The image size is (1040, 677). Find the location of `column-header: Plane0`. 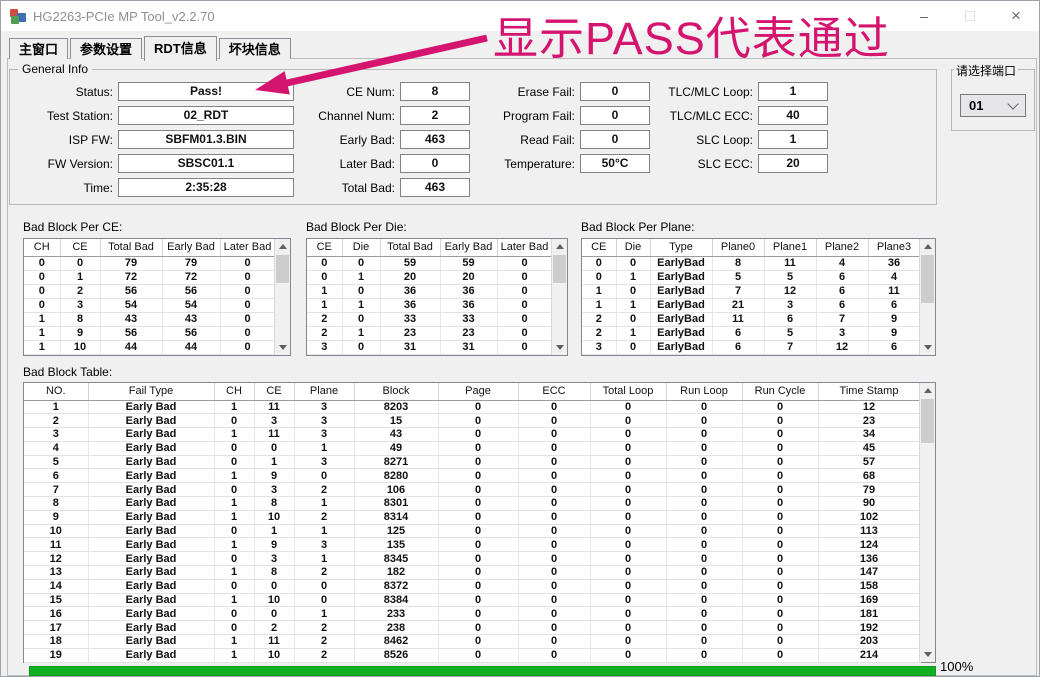

column-header: Plane0 is located at coordinates (738, 248).